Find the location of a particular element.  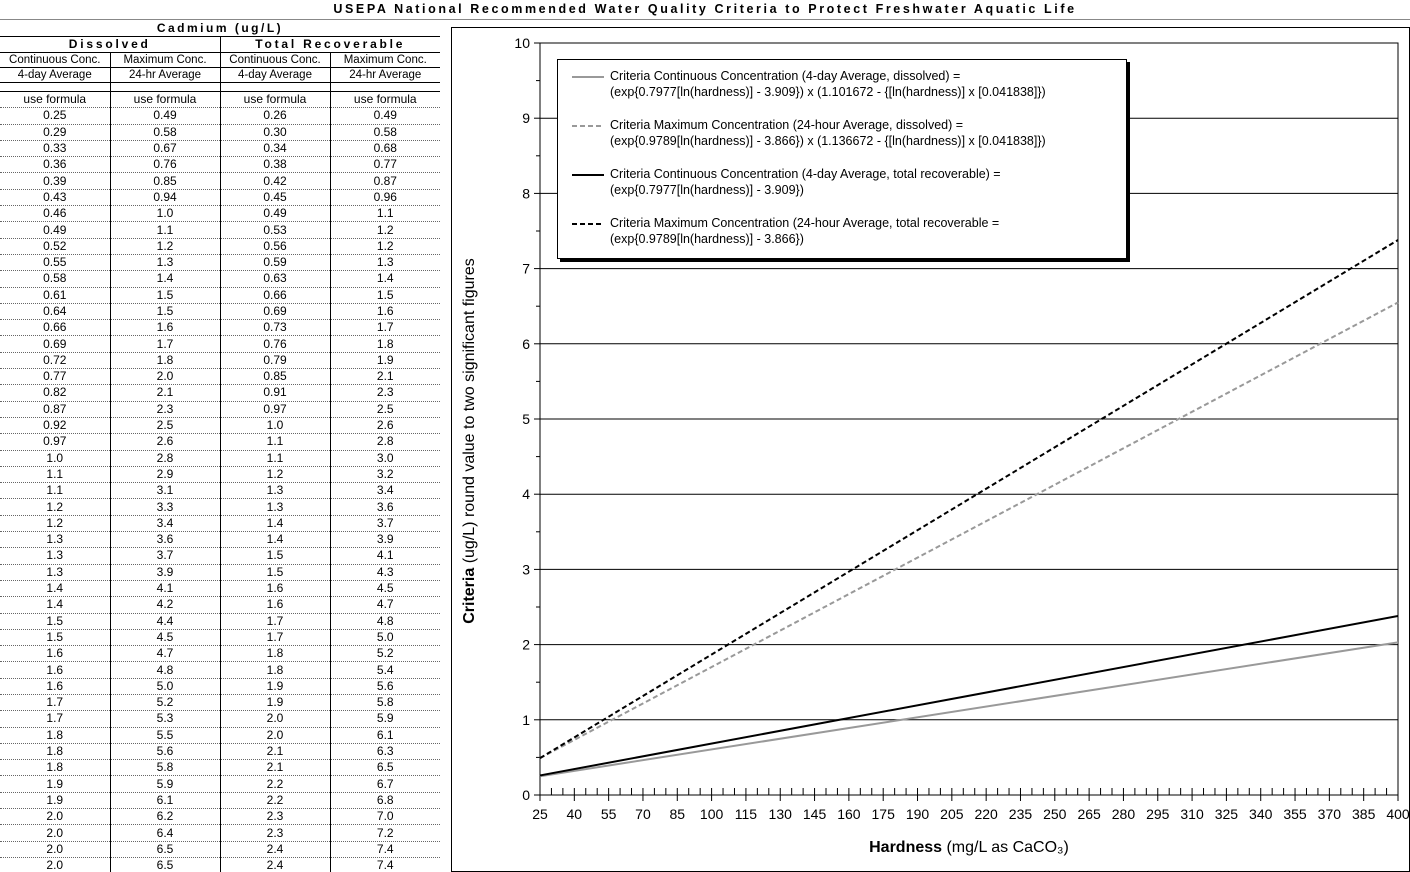

table-cell: 1.6 is located at coordinates (55, 654).